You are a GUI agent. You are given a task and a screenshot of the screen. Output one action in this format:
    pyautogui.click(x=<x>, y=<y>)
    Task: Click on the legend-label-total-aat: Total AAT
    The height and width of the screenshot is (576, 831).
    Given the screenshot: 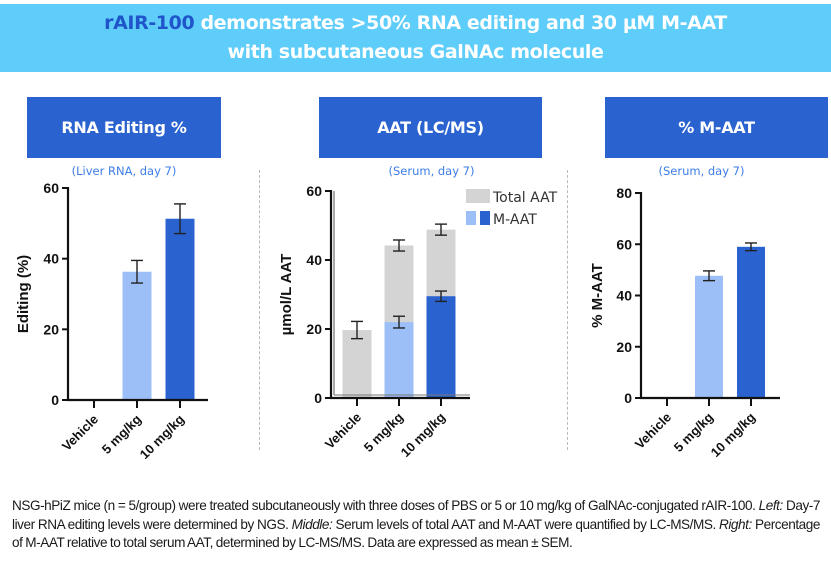 What is the action you would take?
    pyautogui.click(x=525, y=198)
    